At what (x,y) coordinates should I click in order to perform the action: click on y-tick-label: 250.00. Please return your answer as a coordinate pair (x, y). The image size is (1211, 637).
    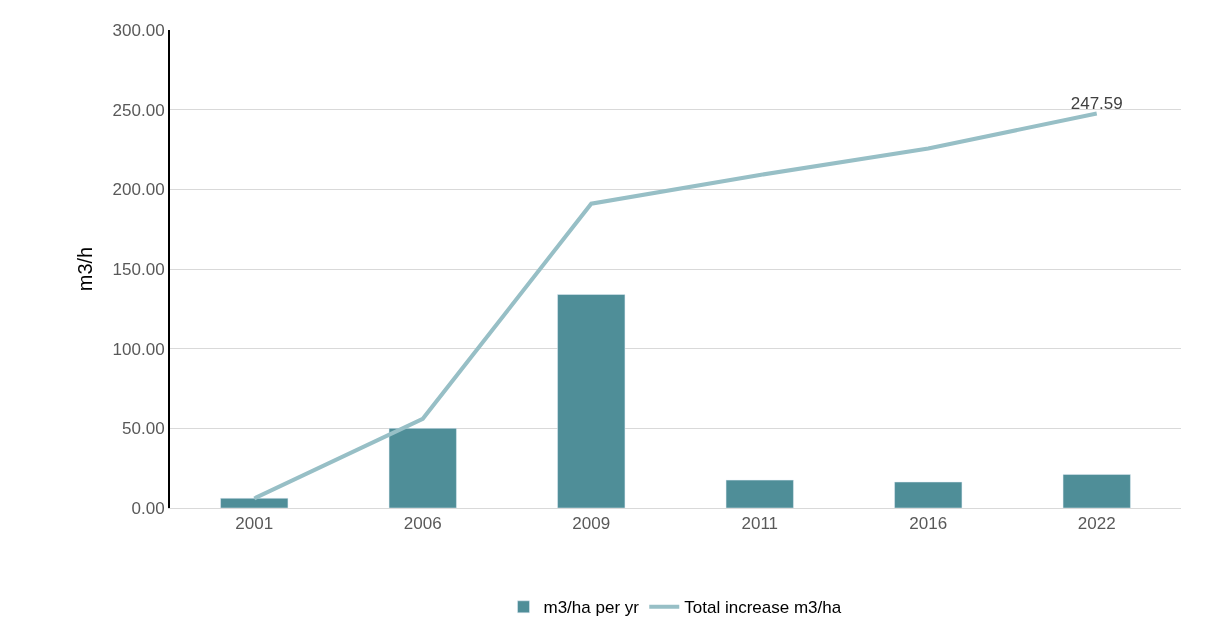
    Looking at the image, I should click on (138, 110).